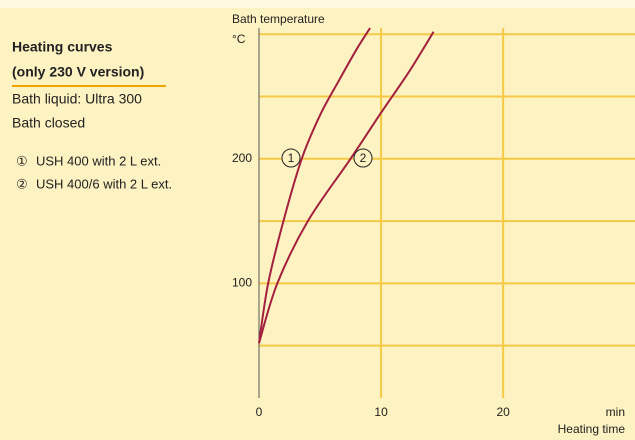 This screenshot has height=440, width=635. Describe the element at coordinates (77, 99) in the screenshot. I see `note: Bath liquid: Ultra 300` at that location.